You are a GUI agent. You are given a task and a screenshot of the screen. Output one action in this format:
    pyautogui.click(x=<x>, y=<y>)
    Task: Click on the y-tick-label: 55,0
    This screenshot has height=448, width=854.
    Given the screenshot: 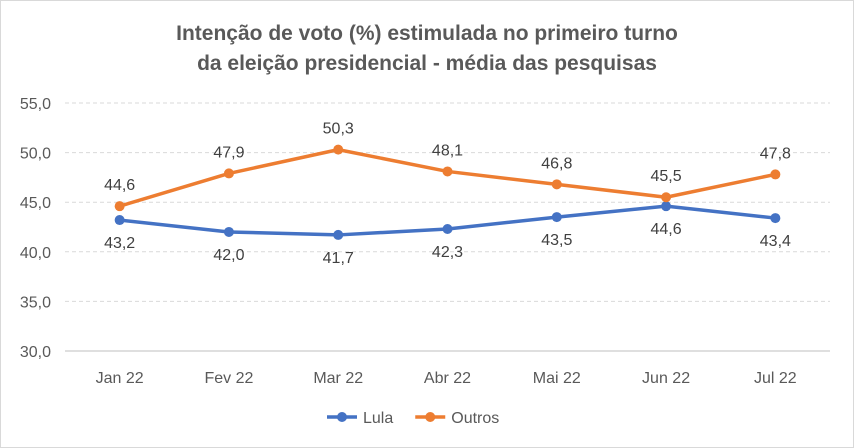 What is the action you would take?
    pyautogui.click(x=35, y=104)
    